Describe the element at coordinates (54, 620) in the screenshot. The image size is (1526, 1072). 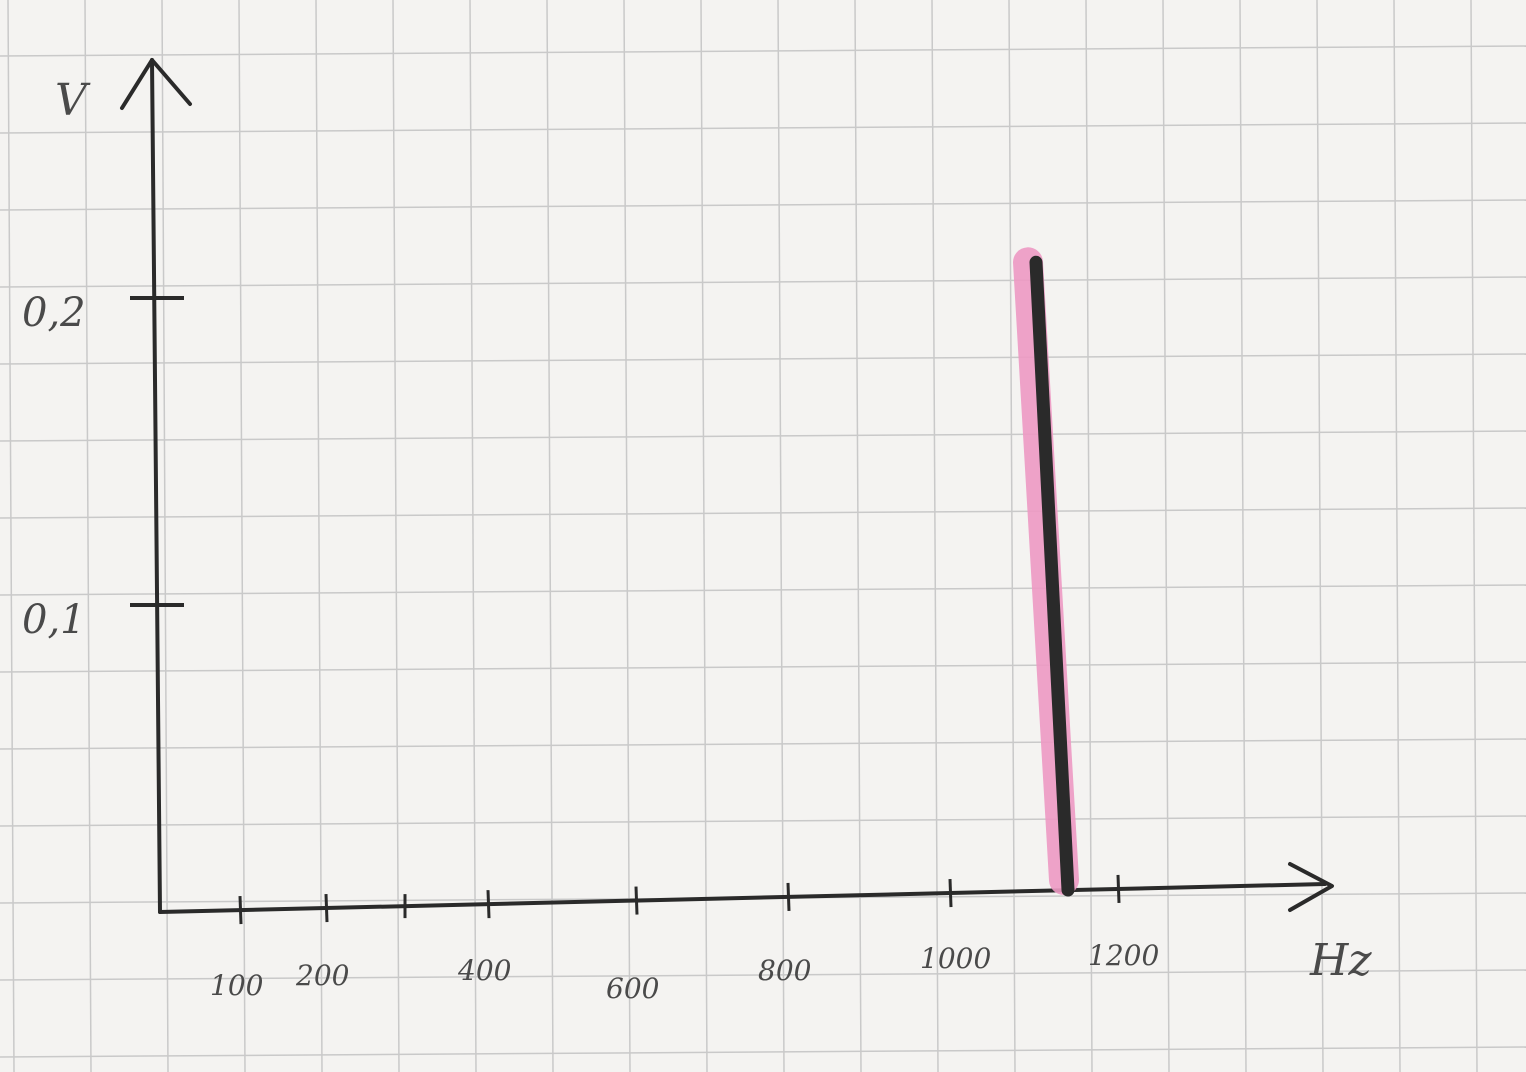
I see `y-tick-label: 0,1` at that location.